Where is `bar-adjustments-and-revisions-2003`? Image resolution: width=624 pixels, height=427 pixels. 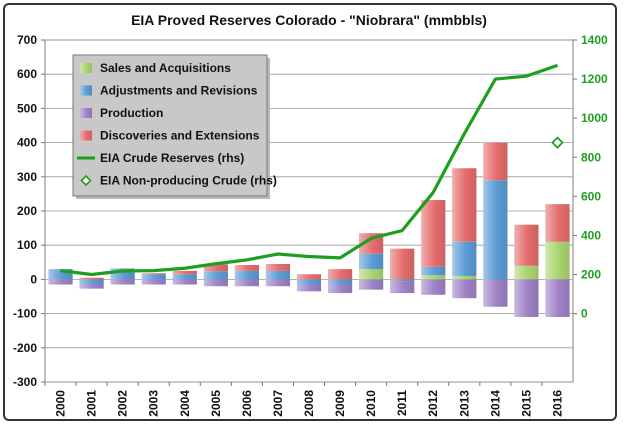 bar-adjustments-and-revisions-2003 is located at coordinates (153, 277).